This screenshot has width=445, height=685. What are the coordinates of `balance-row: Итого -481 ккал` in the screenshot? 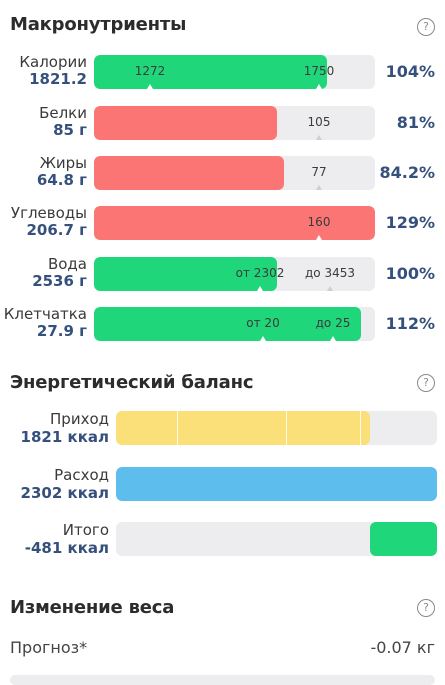 It's located at (222, 539).